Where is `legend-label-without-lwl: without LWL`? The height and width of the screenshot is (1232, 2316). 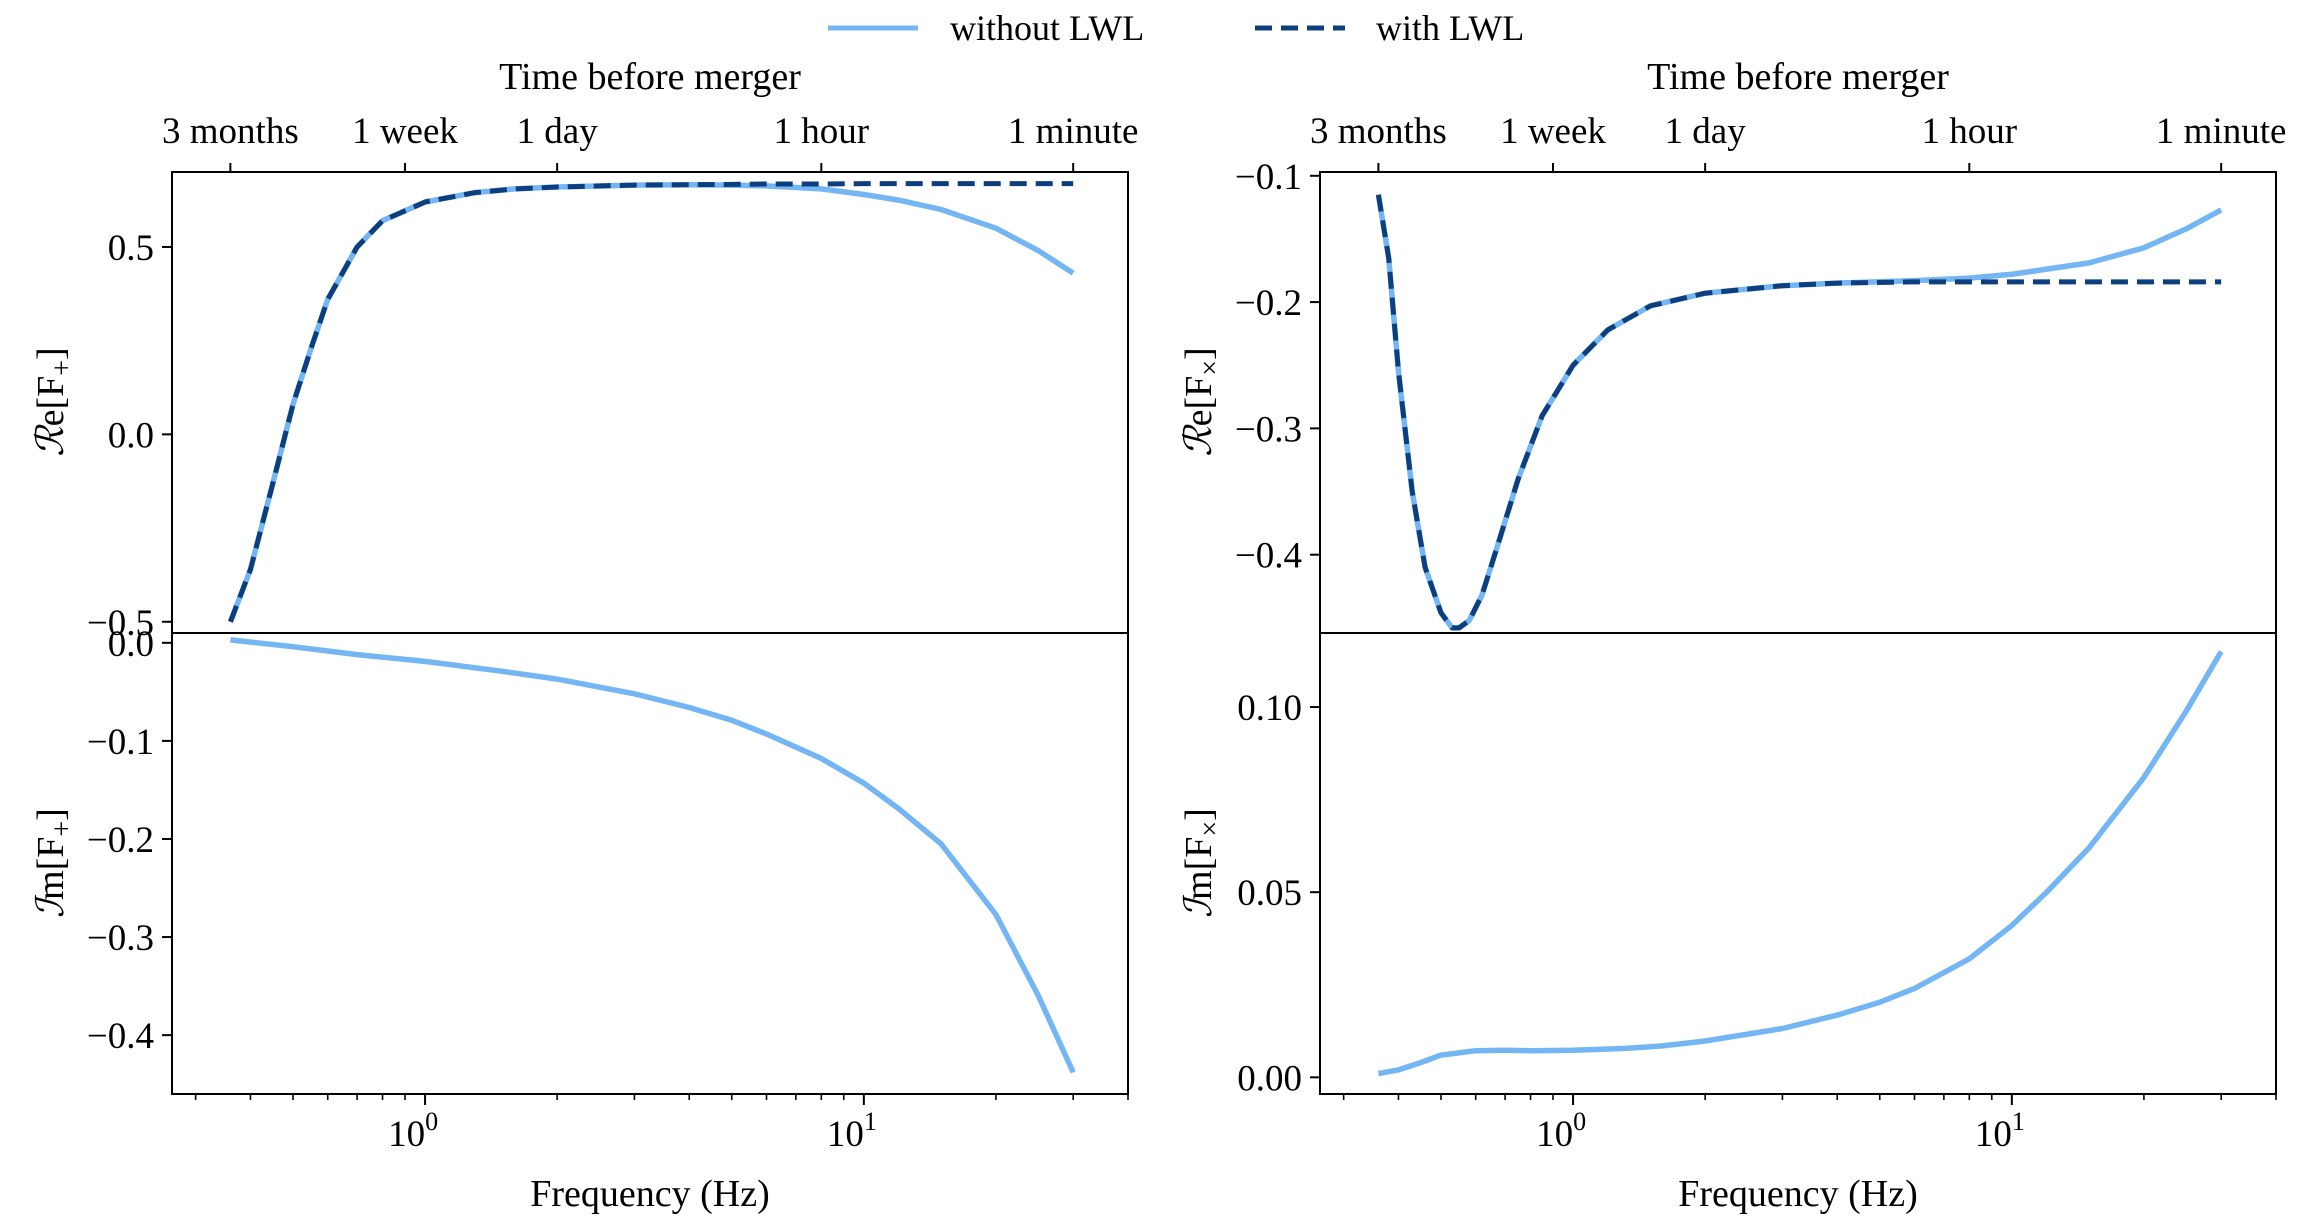 legend-label-without-lwl: without LWL is located at coordinates (1047, 28).